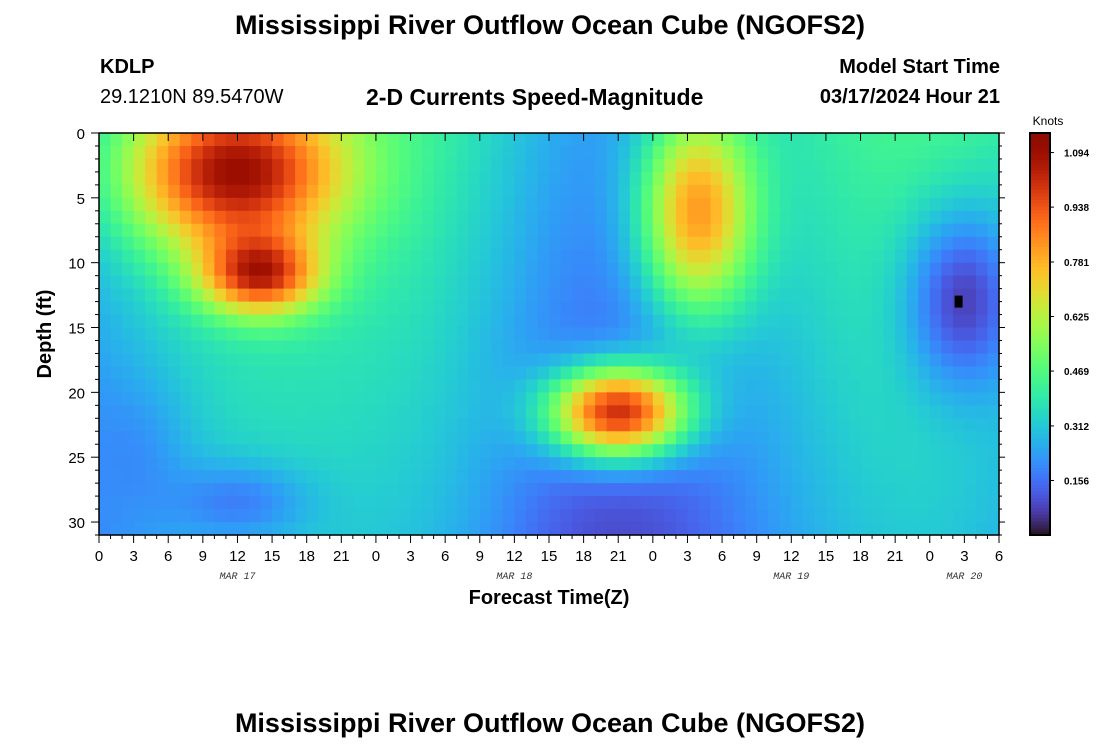 This screenshot has height=750, width=1100. I want to click on x-tick-label: 15, so click(826, 556).